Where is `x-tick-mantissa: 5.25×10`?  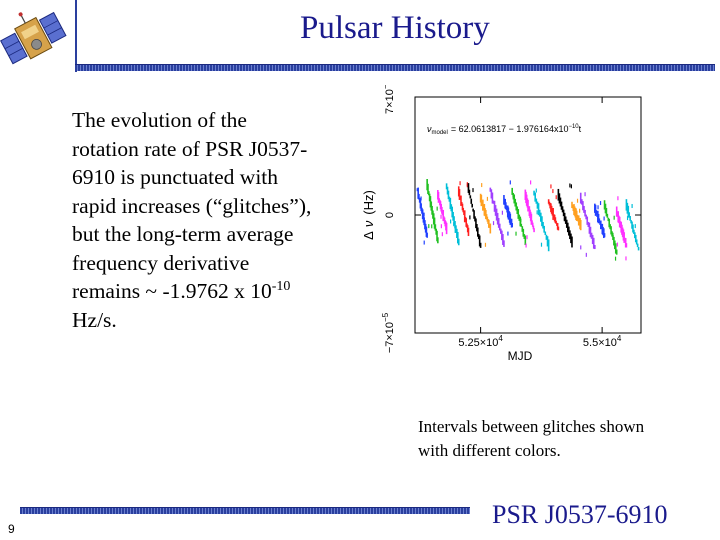 x-tick-mantissa: 5.25×10 is located at coordinates (478, 343).